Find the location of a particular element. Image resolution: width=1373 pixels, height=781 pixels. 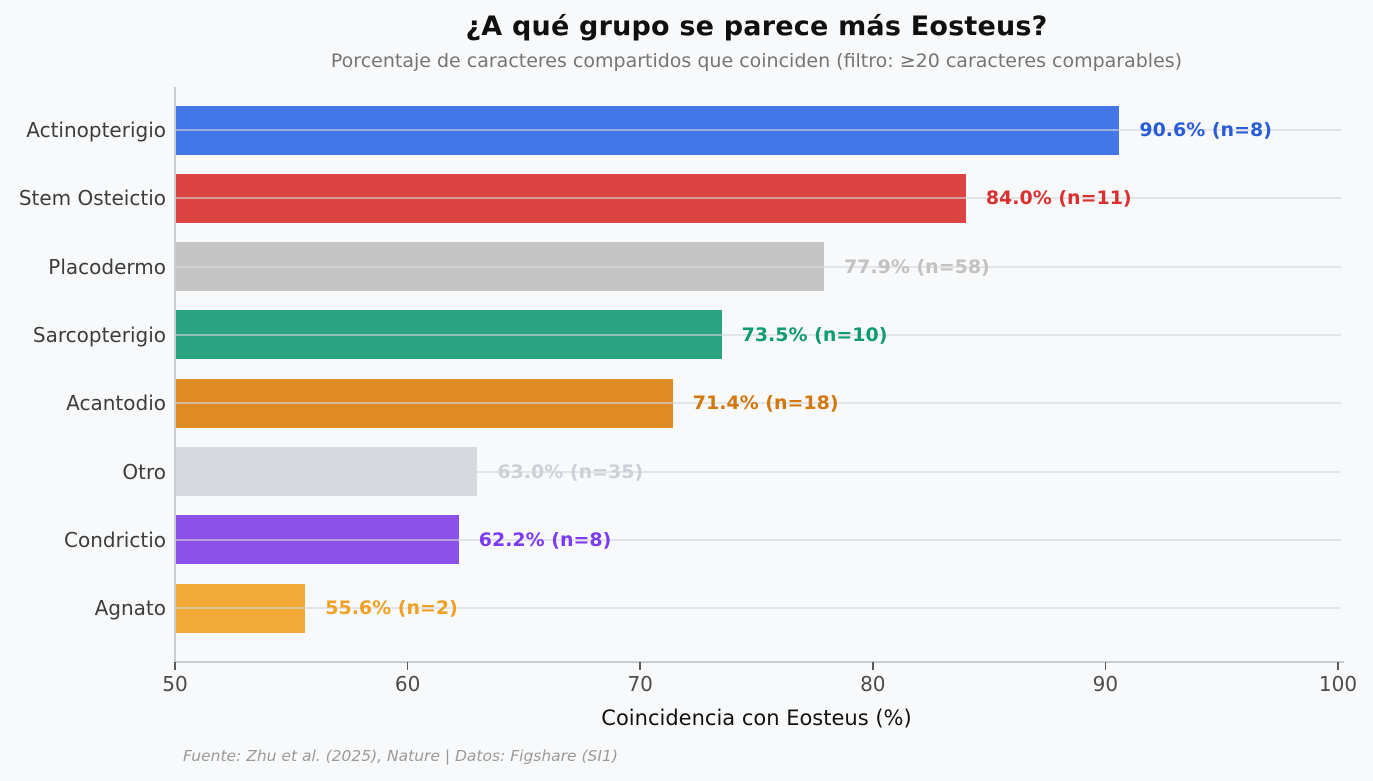

value-label: 55.6% (n=2) is located at coordinates (391, 608).